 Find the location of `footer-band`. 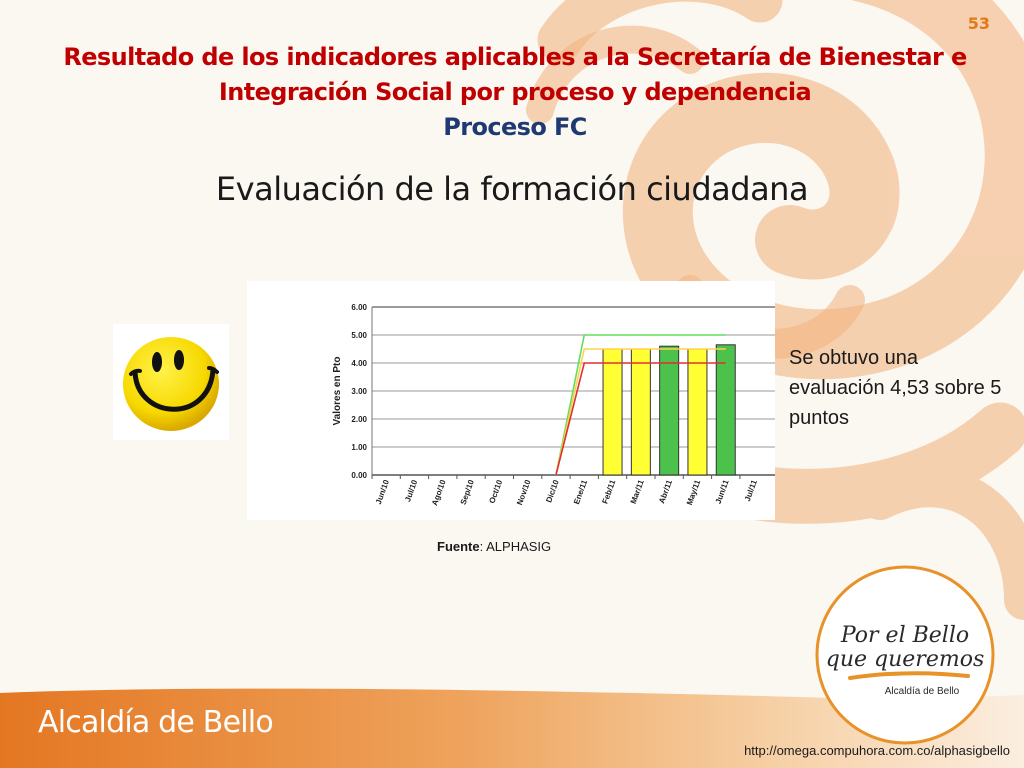

footer-band is located at coordinates (512, 728).